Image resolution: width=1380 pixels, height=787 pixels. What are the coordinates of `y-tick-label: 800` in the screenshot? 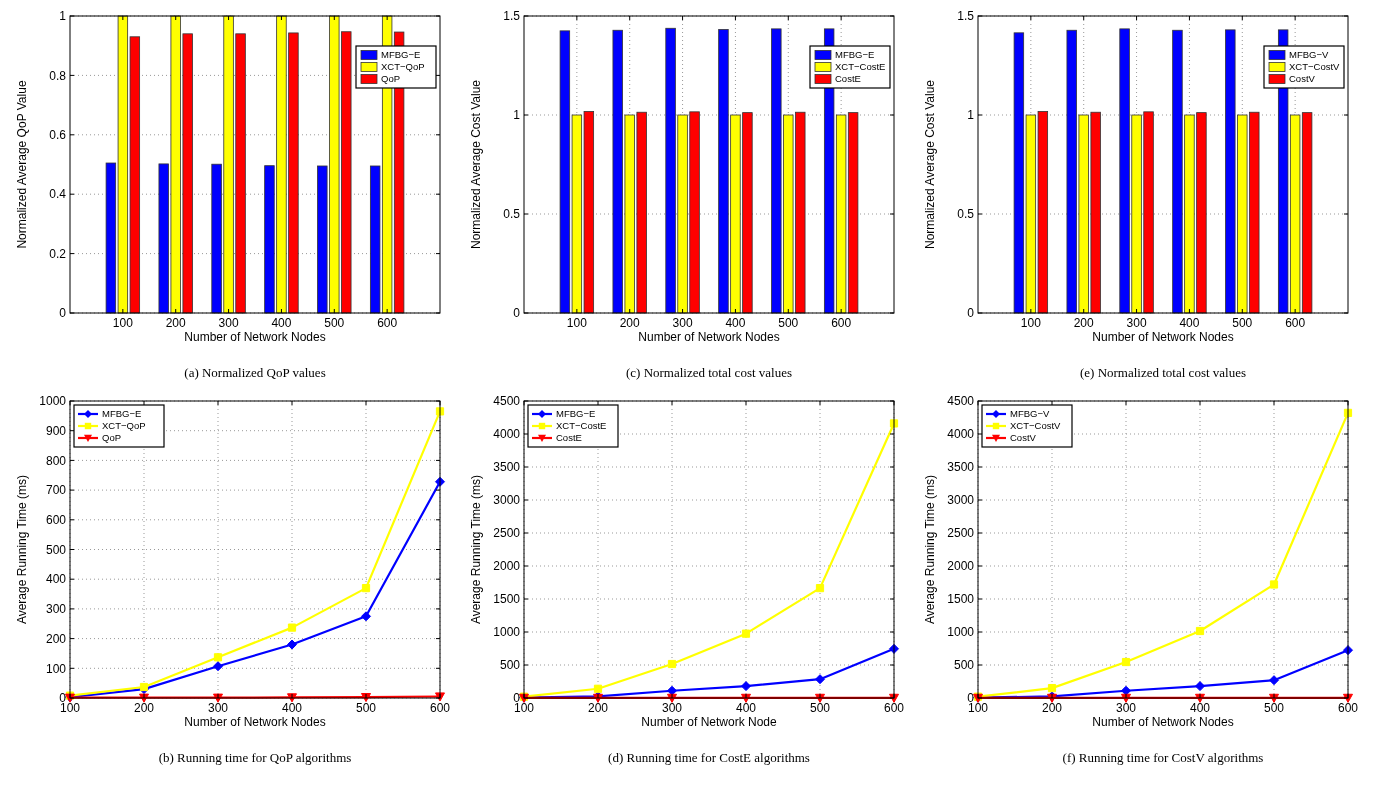 It's located at (56, 460).